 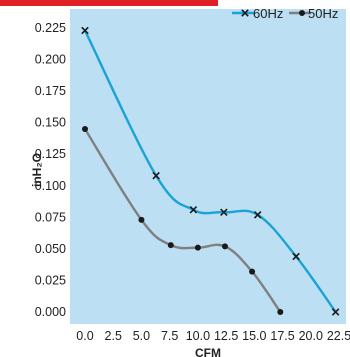 I want to click on legend-marker-60hz, so click(x=245, y=13).